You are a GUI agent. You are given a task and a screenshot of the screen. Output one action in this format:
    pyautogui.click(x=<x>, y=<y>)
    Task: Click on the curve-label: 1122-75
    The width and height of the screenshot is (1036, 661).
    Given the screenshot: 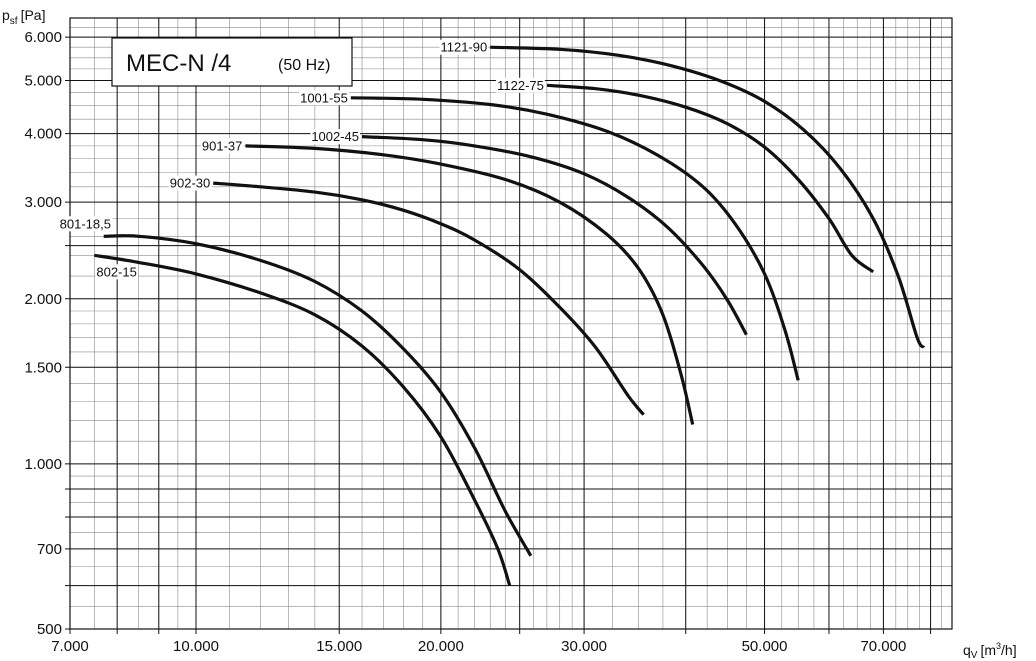 What is the action you would take?
    pyautogui.click(x=520, y=85)
    